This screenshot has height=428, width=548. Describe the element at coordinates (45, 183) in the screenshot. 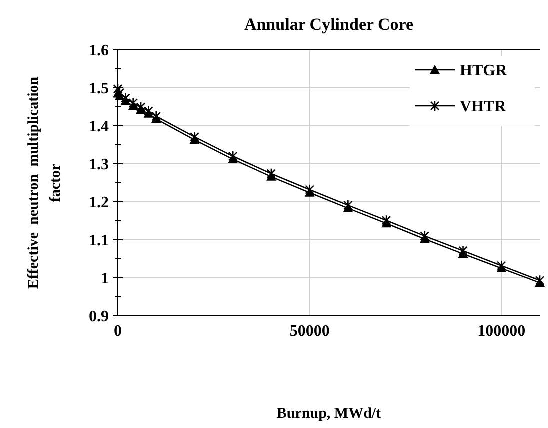

I see `y-axis-title: Effective neutron multiplication factor` at that location.